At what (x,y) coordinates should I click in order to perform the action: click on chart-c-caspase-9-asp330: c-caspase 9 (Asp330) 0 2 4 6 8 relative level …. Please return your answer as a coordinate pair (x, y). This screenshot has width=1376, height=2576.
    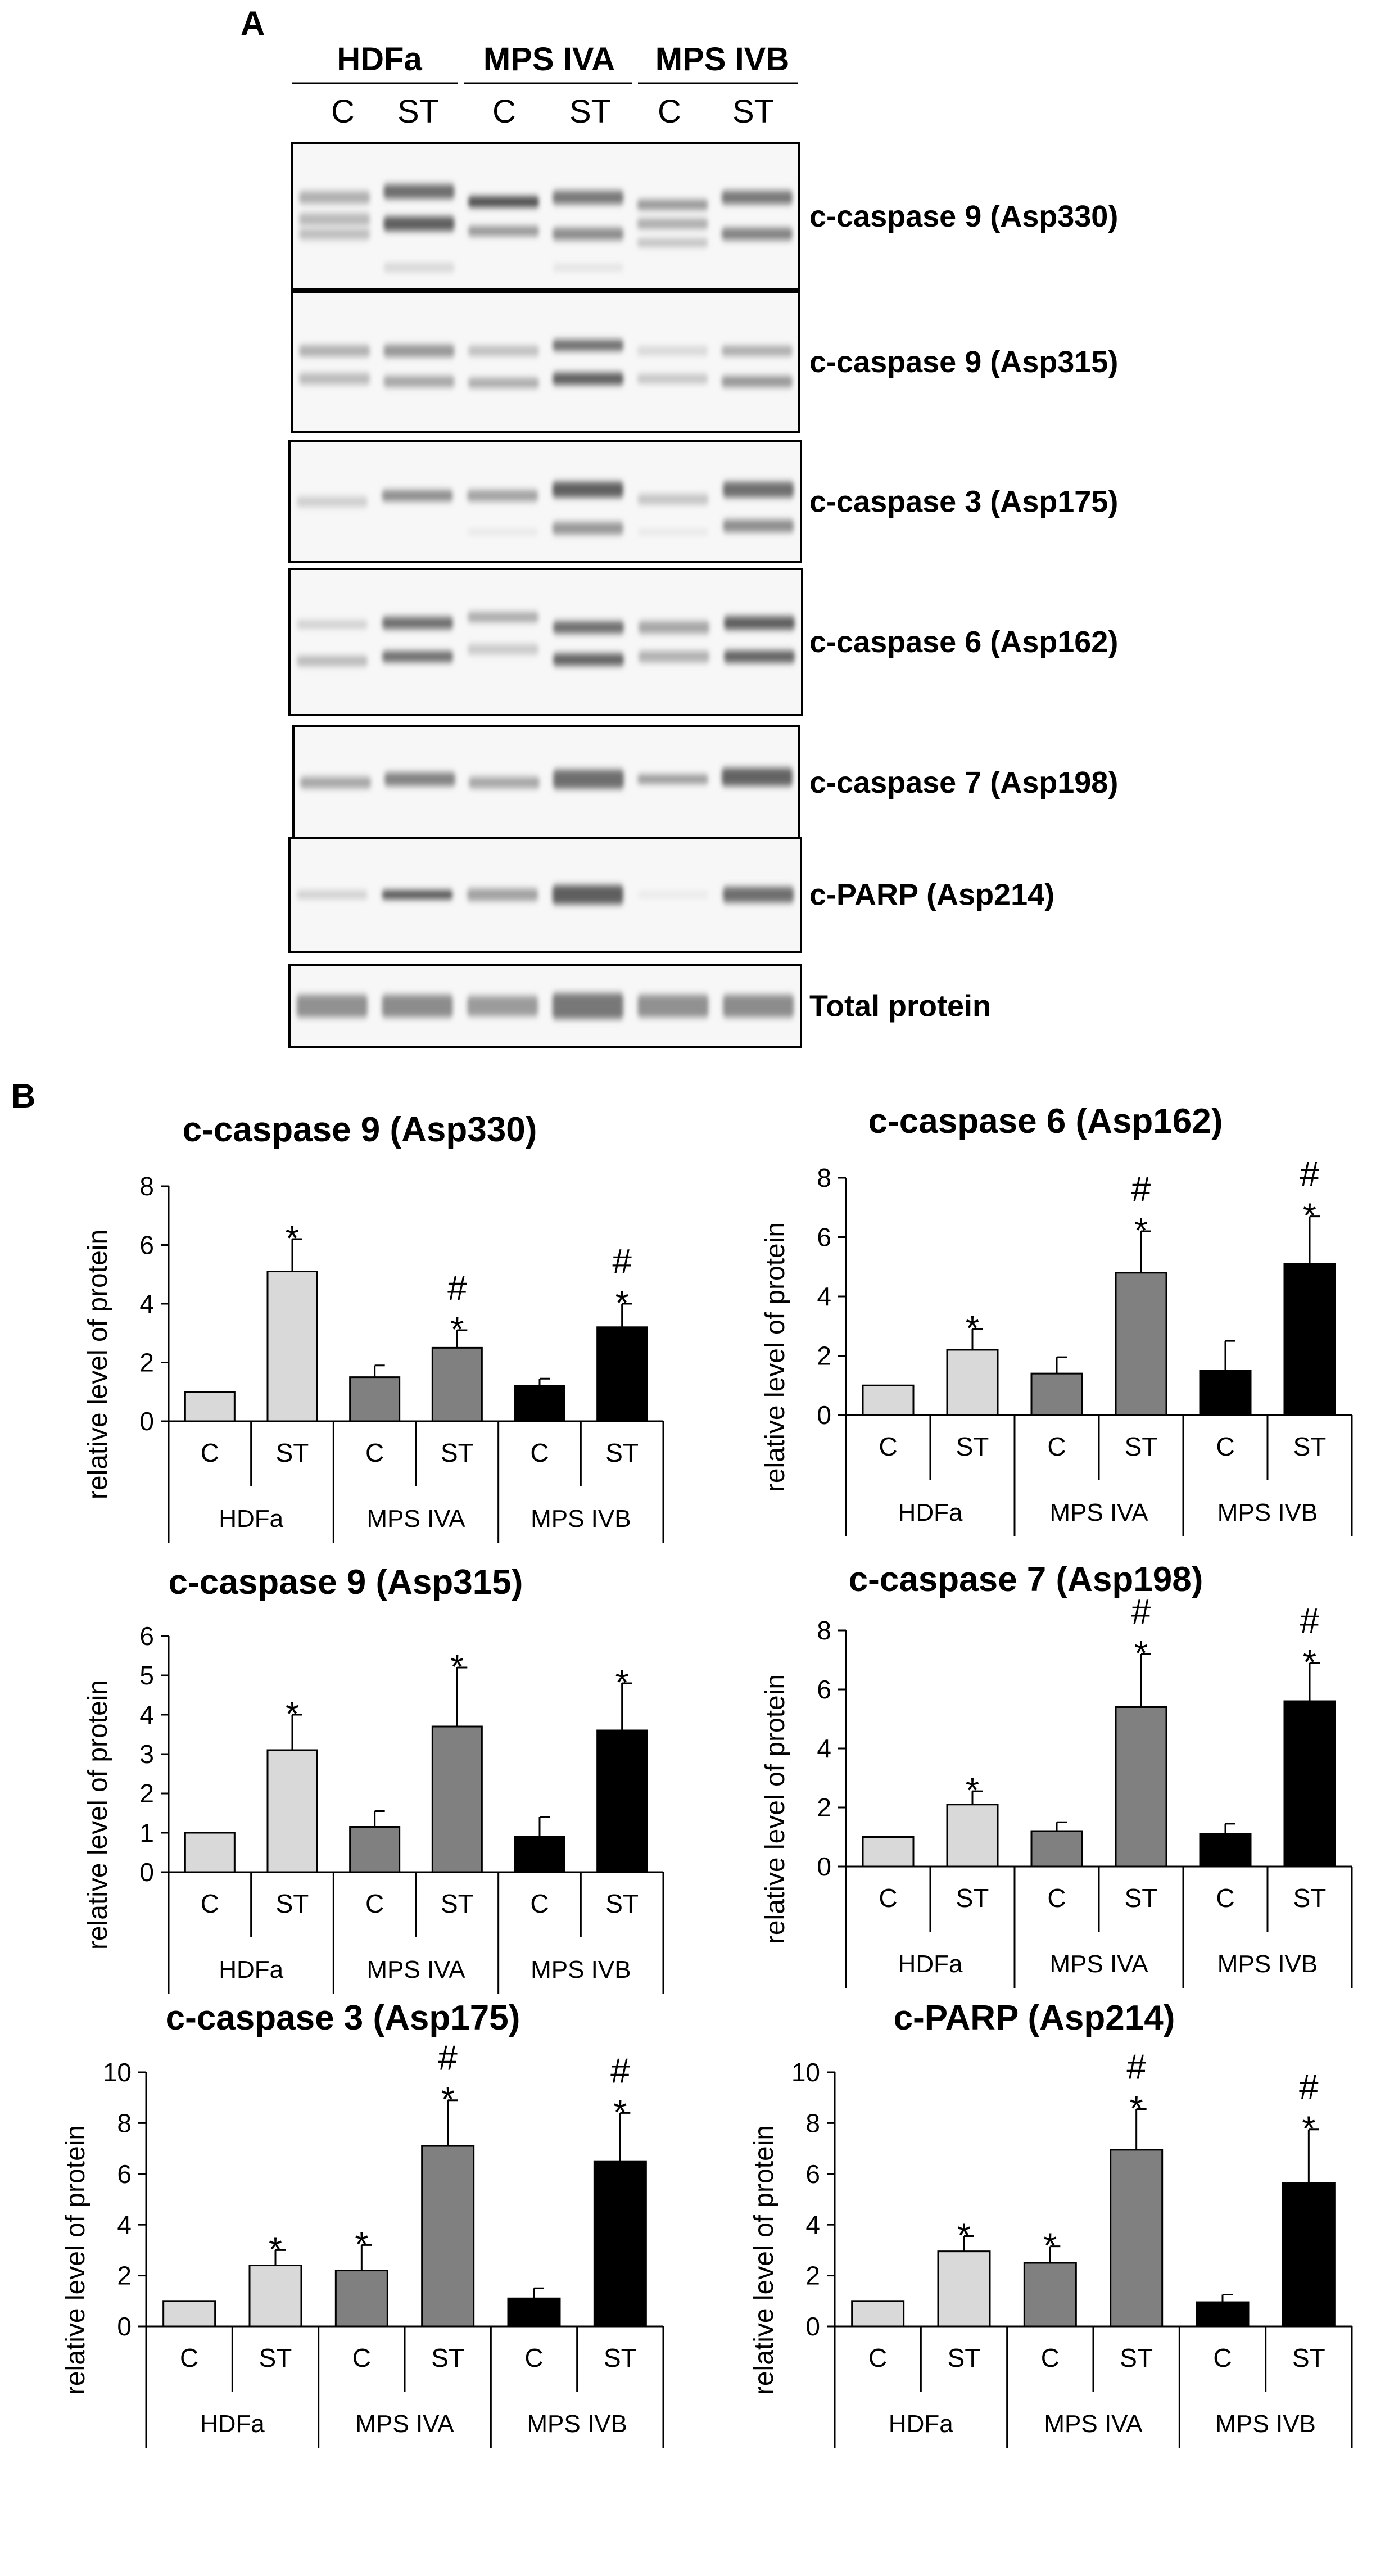
    Looking at the image, I should click on (374, 1326).